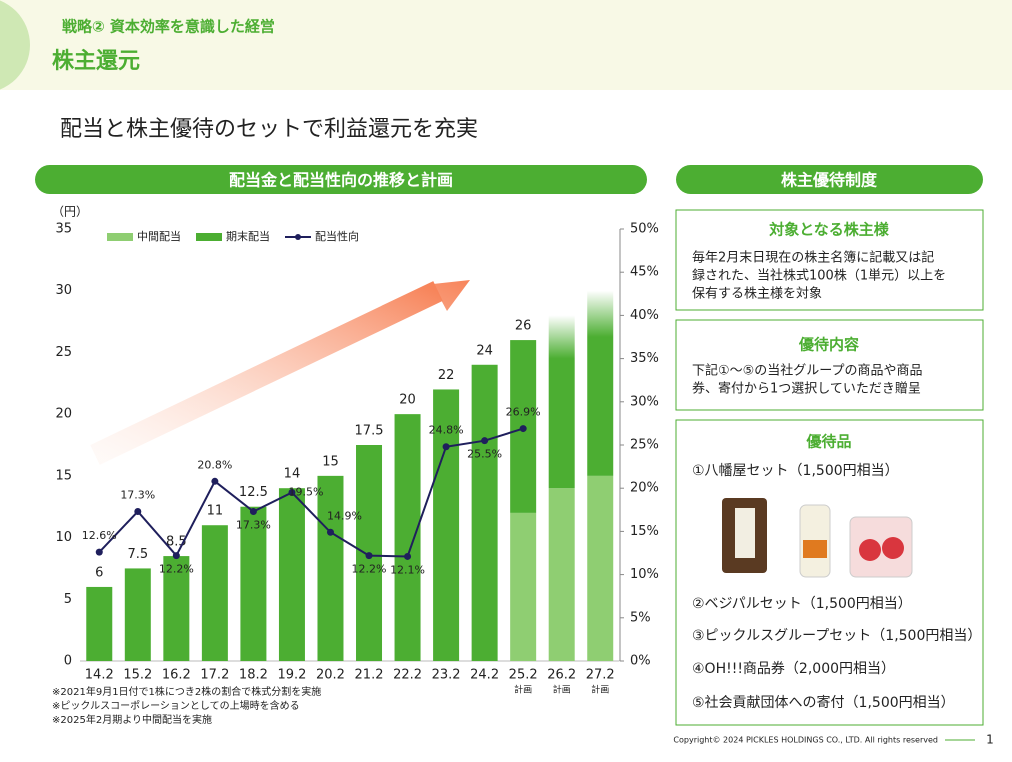 Image resolution: width=1012 pixels, height=762 pixels. I want to click on ratio-label: 20.8%, so click(214, 464).